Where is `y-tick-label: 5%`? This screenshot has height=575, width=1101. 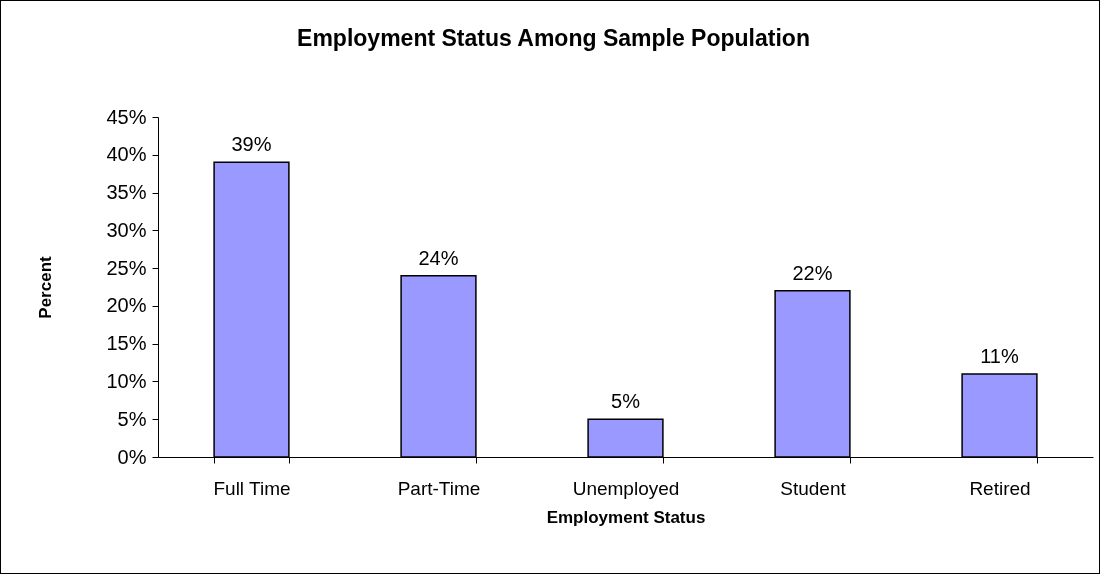
y-tick-label: 5% is located at coordinates (132, 418).